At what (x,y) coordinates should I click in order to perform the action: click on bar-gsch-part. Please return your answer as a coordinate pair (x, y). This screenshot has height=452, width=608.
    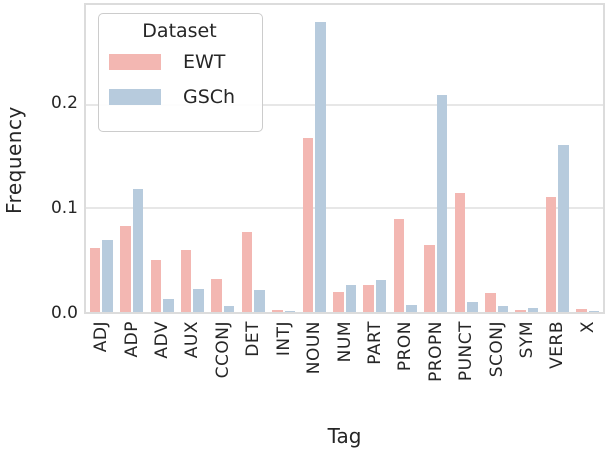
    Looking at the image, I should click on (381, 296).